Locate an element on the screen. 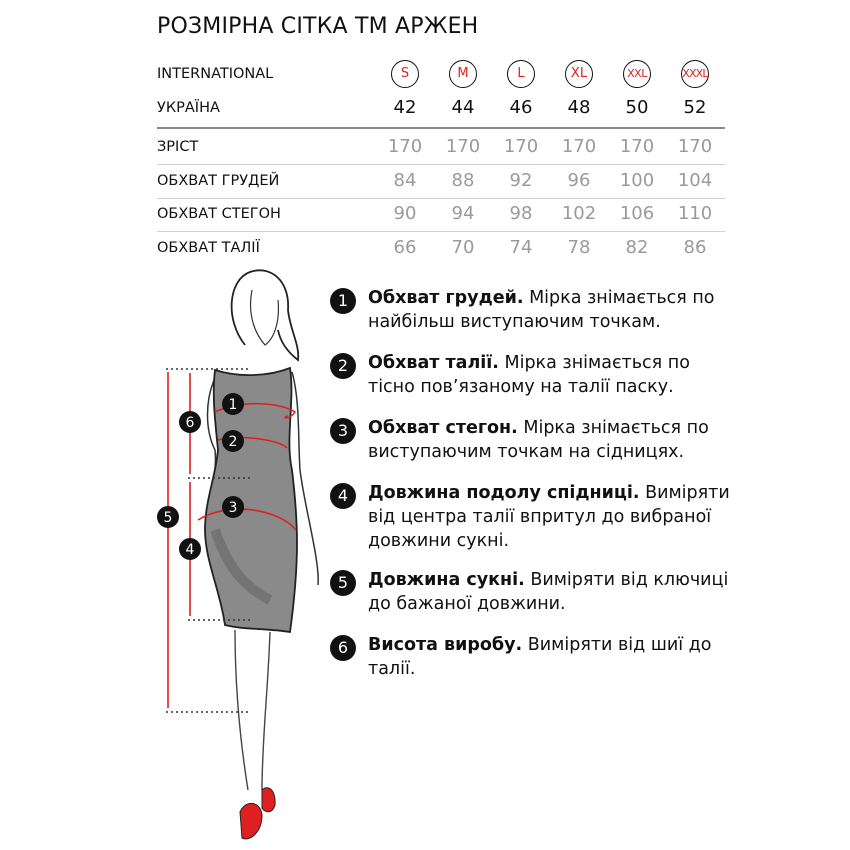 This screenshot has width=850, height=850. cell: 78 is located at coordinates (579, 247).